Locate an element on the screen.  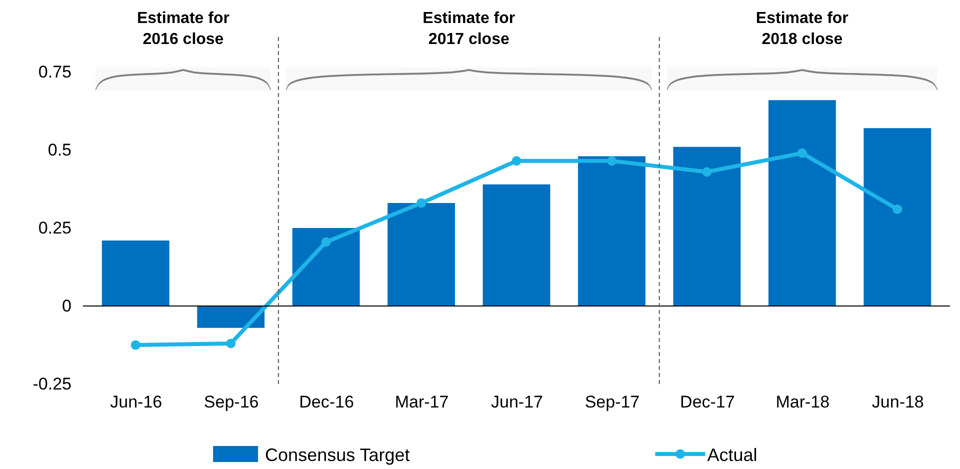
x-tick-label: Sep-16 is located at coordinates (231, 402).